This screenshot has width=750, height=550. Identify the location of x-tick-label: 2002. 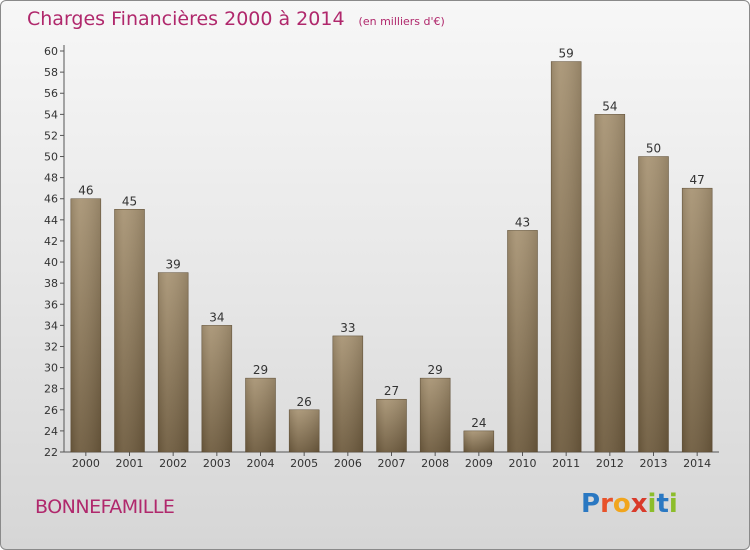
(173, 463).